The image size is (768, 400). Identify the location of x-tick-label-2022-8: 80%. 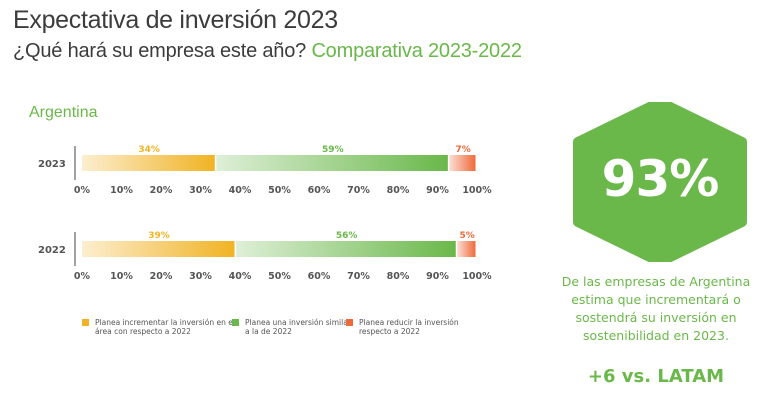
(398, 276).